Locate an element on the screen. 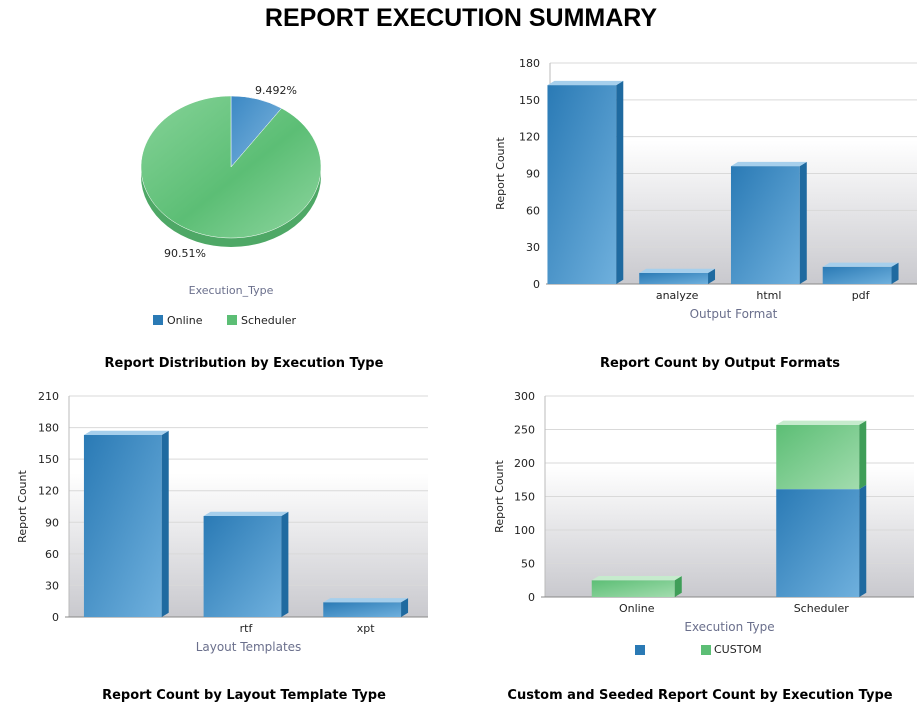  layout-template-title: Report Count by Layout Template Type is located at coordinates (244, 695).